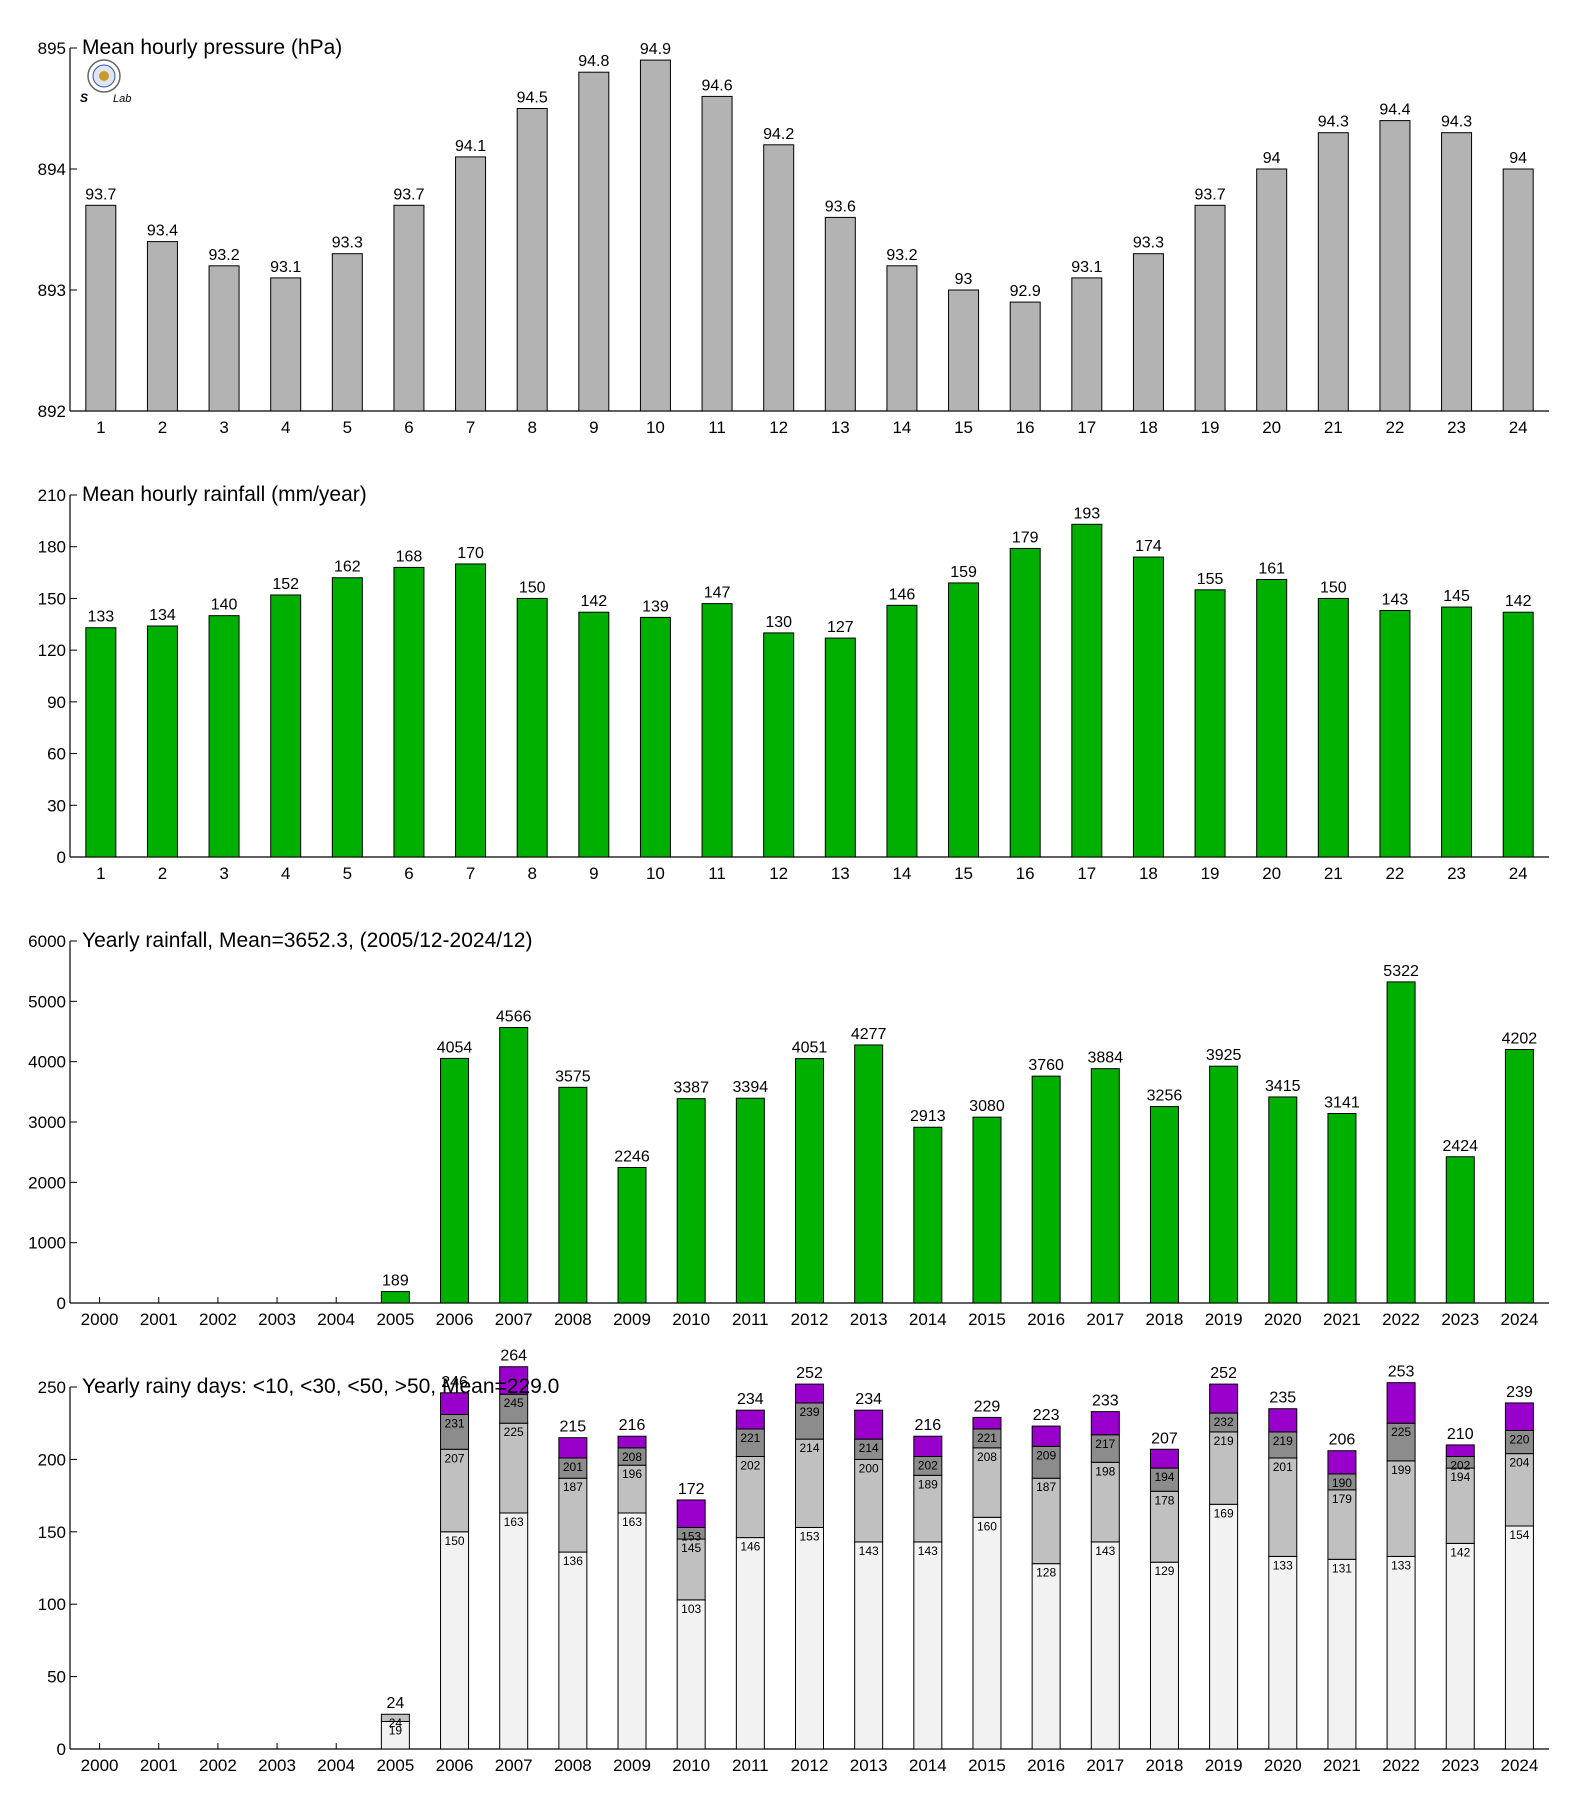 This screenshot has height=1805, width=1580. What do you see at coordinates (655, 427) in the screenshot?
I see `x-tick-label: 10` at bounding box center [655, 427].